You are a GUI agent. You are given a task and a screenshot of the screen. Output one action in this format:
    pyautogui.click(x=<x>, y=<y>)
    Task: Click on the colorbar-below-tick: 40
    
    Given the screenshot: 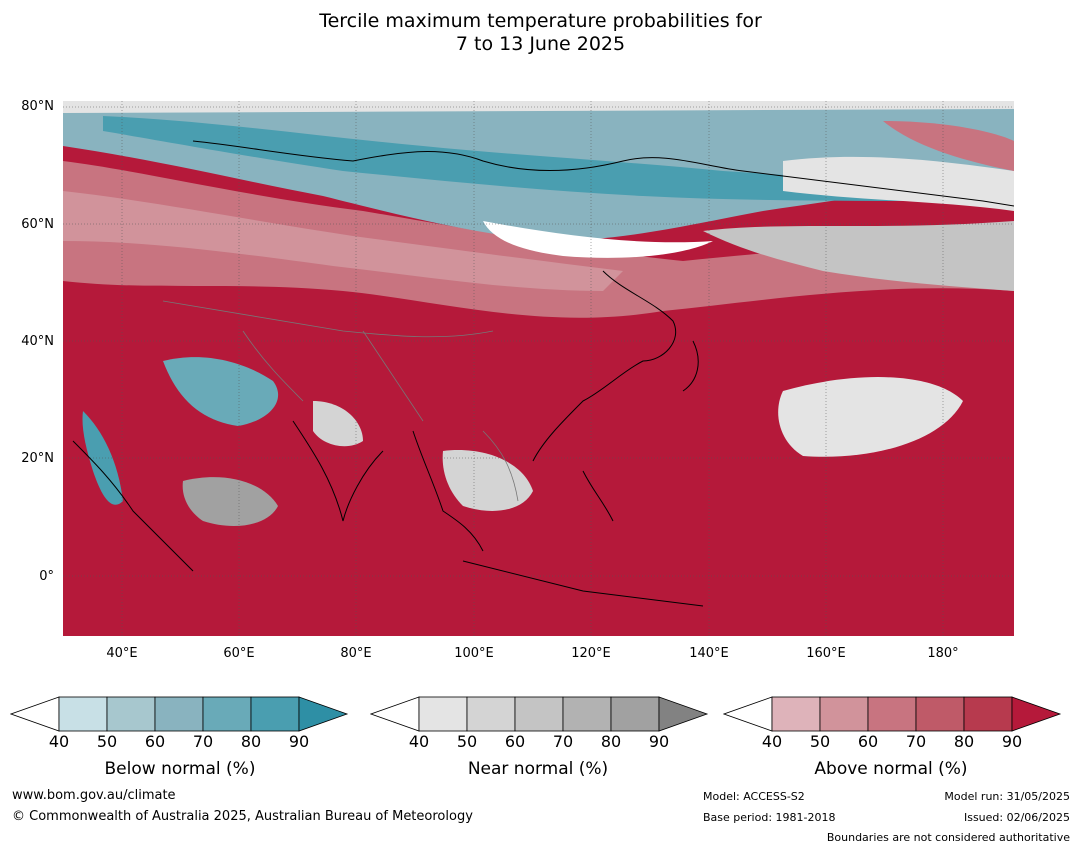 What is the action you would take?
    pyautogui.click(x=59, y=741)
    